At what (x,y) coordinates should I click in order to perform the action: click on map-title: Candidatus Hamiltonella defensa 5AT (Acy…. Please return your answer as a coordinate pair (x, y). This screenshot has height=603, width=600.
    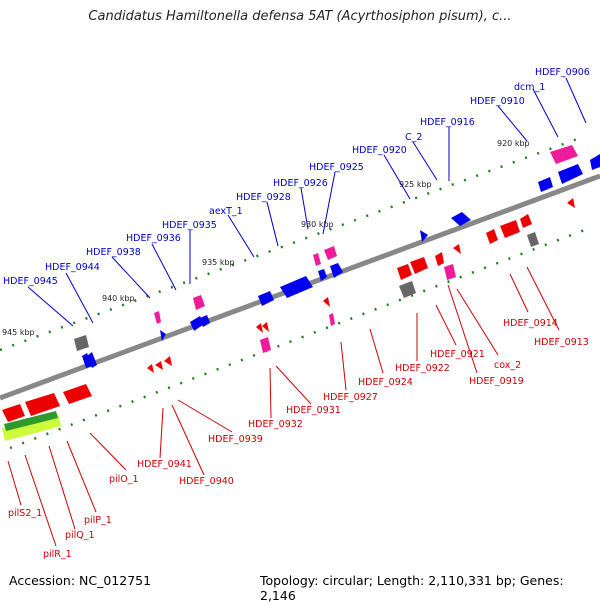
    Looking at the image, I should click on (300, 16).